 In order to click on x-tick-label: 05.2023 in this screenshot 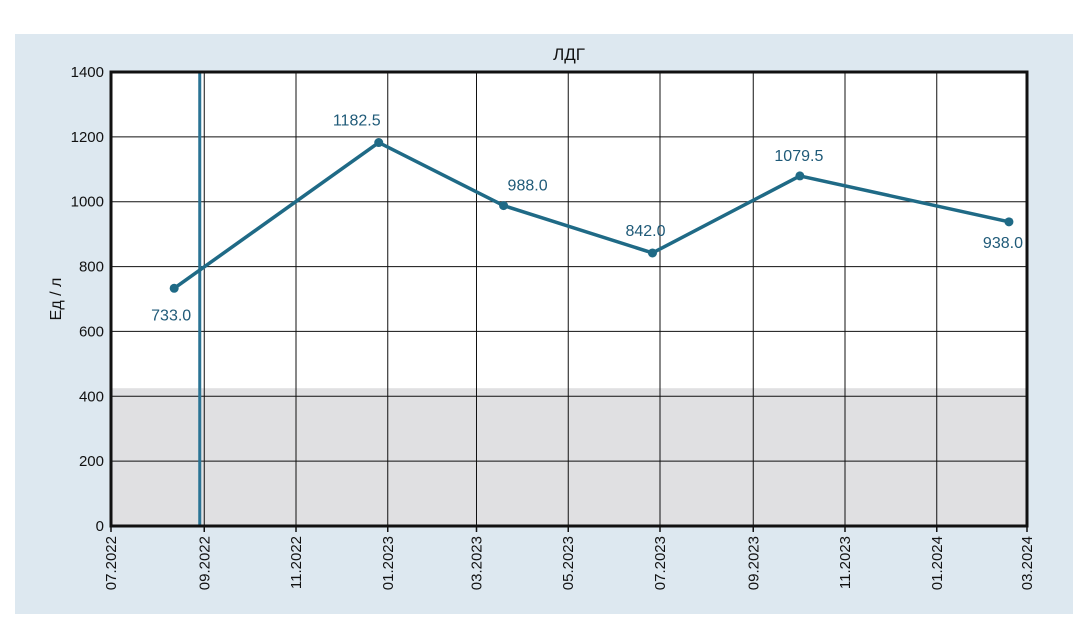, I will do `click(568, 563)`.